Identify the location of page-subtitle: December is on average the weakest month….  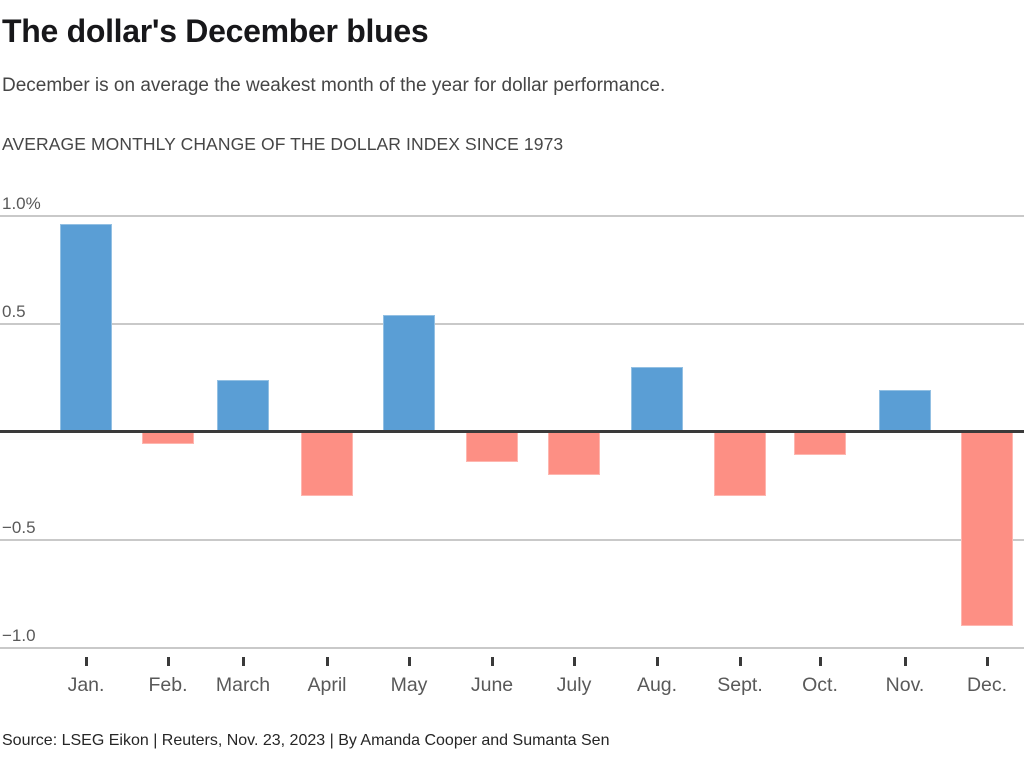
(334, 85).